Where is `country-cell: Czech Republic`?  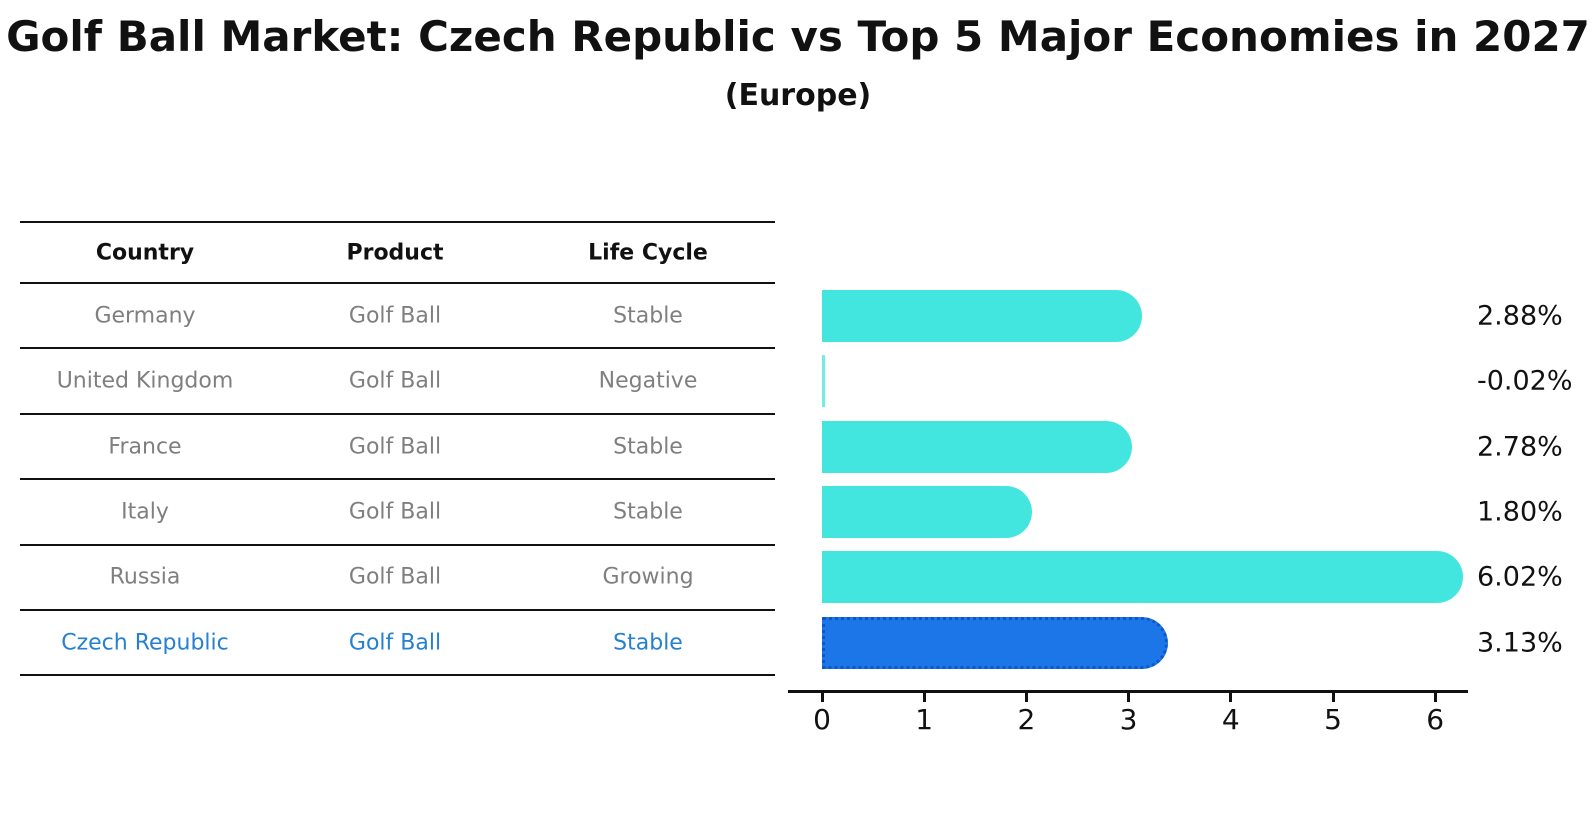
country-cell: Czech Republic is located at coordinates (145, 643).